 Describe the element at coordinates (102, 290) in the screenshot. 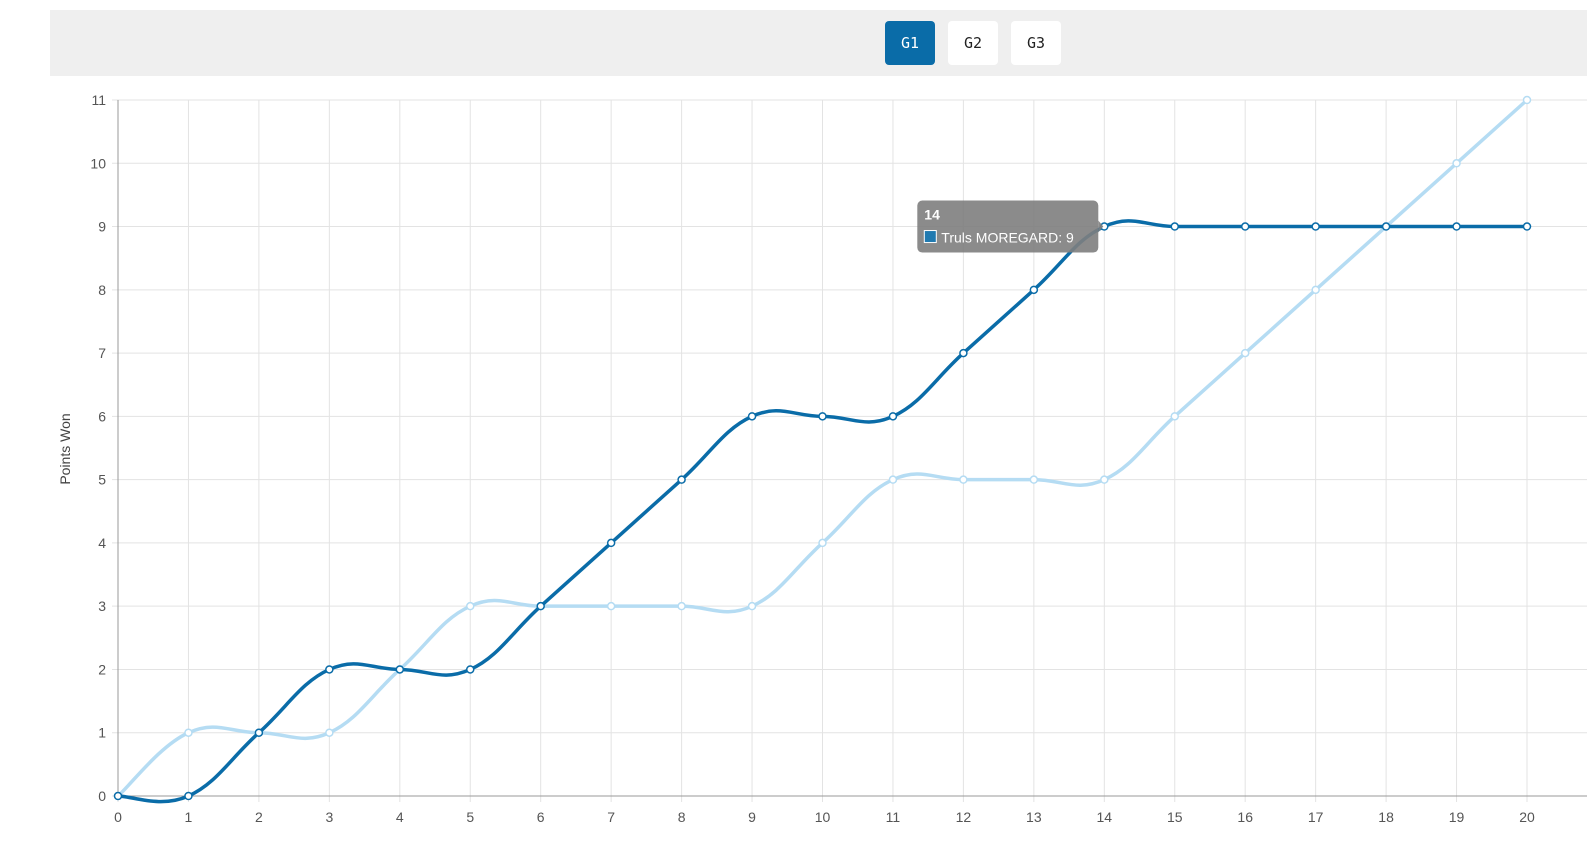

I see `y-tick-label: 8` at that location.